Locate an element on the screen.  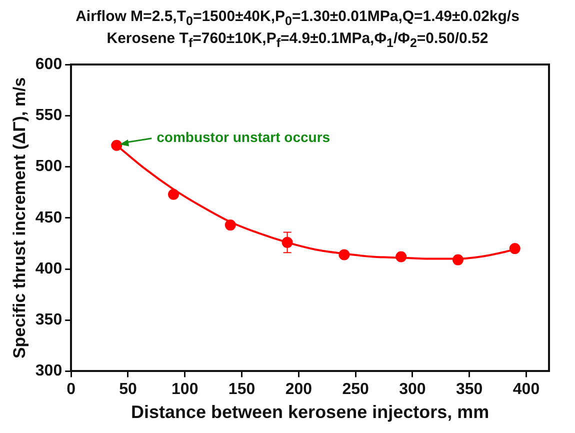
x-tick-label: 50 is located at coordinates (128, 389).